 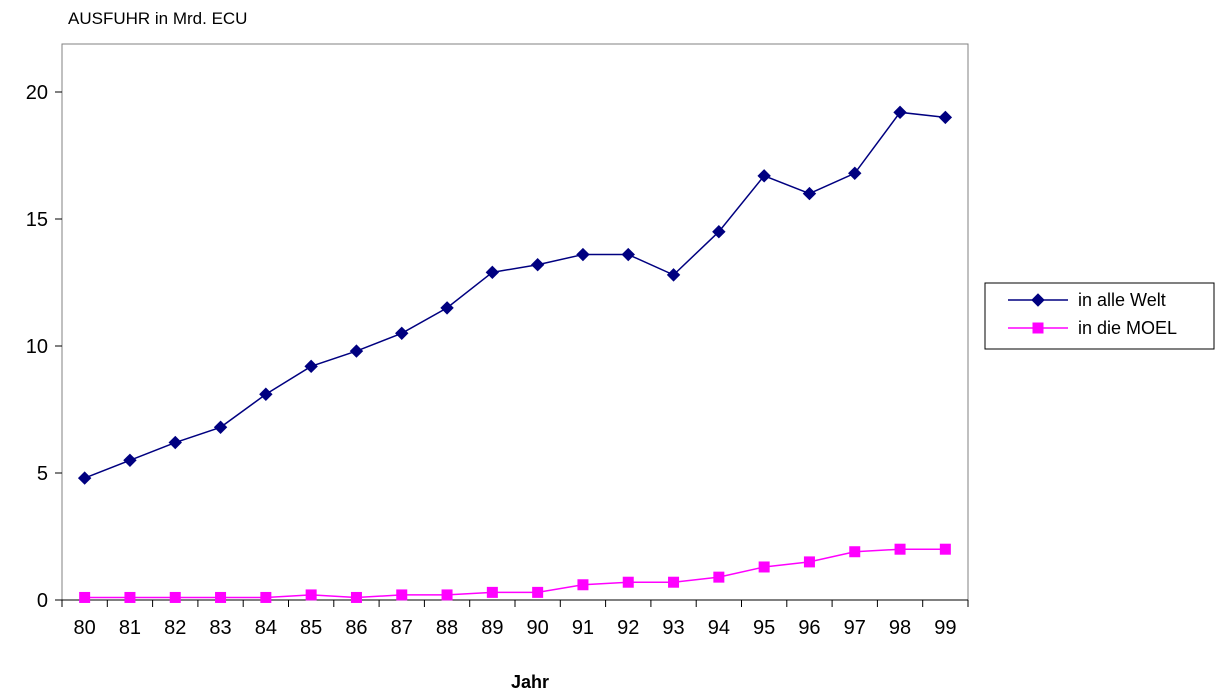 I want to click on x-tick-label: 98, so click(x=900, y=628).